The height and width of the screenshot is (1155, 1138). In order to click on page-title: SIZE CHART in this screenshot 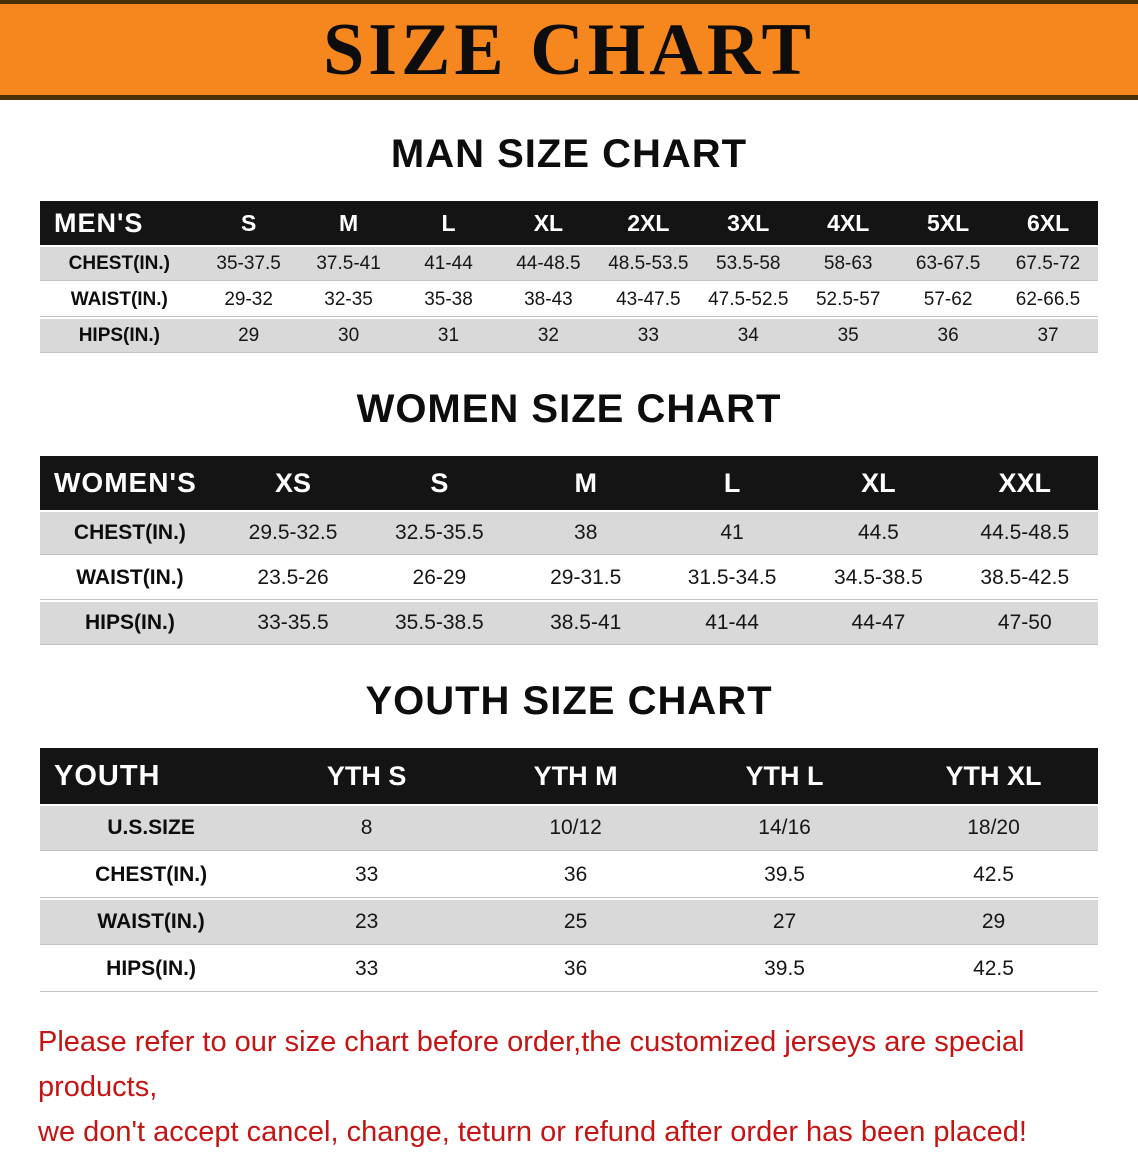, I will do `click(569, 49)`.